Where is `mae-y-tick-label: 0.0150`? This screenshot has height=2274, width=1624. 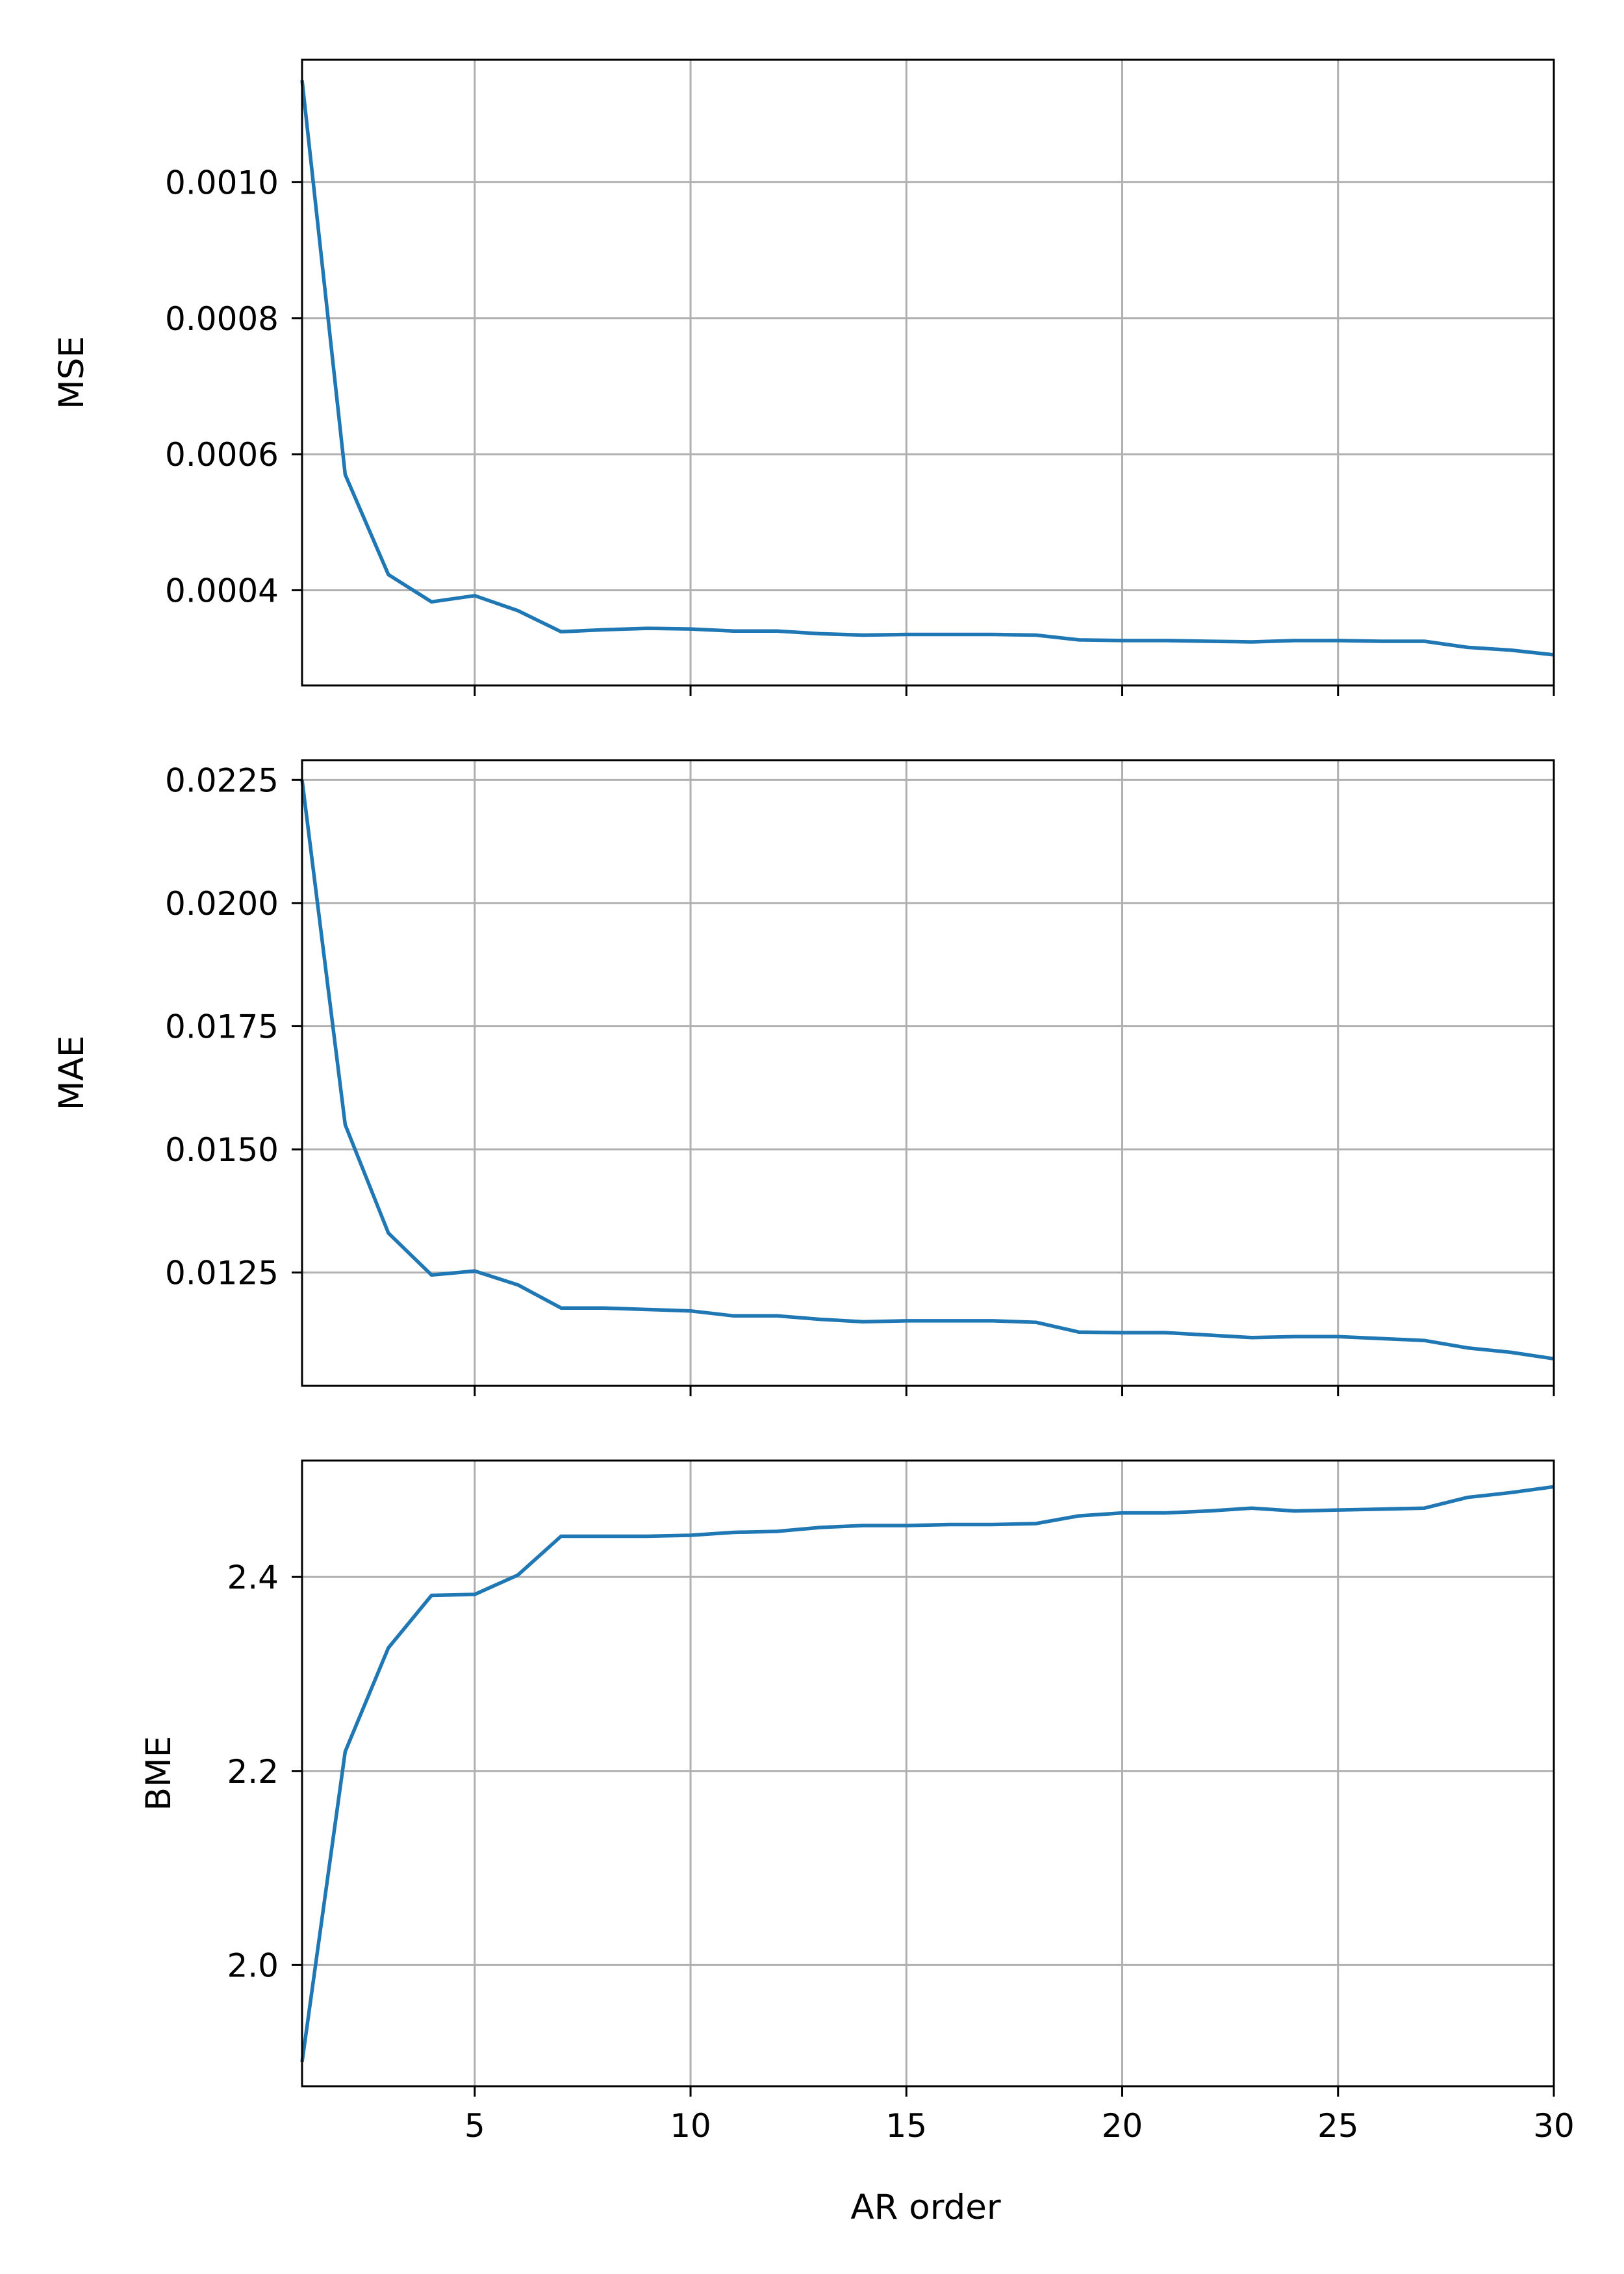
mae-y-tick-label: 0.0150 is located at coordinates (222, 1150).